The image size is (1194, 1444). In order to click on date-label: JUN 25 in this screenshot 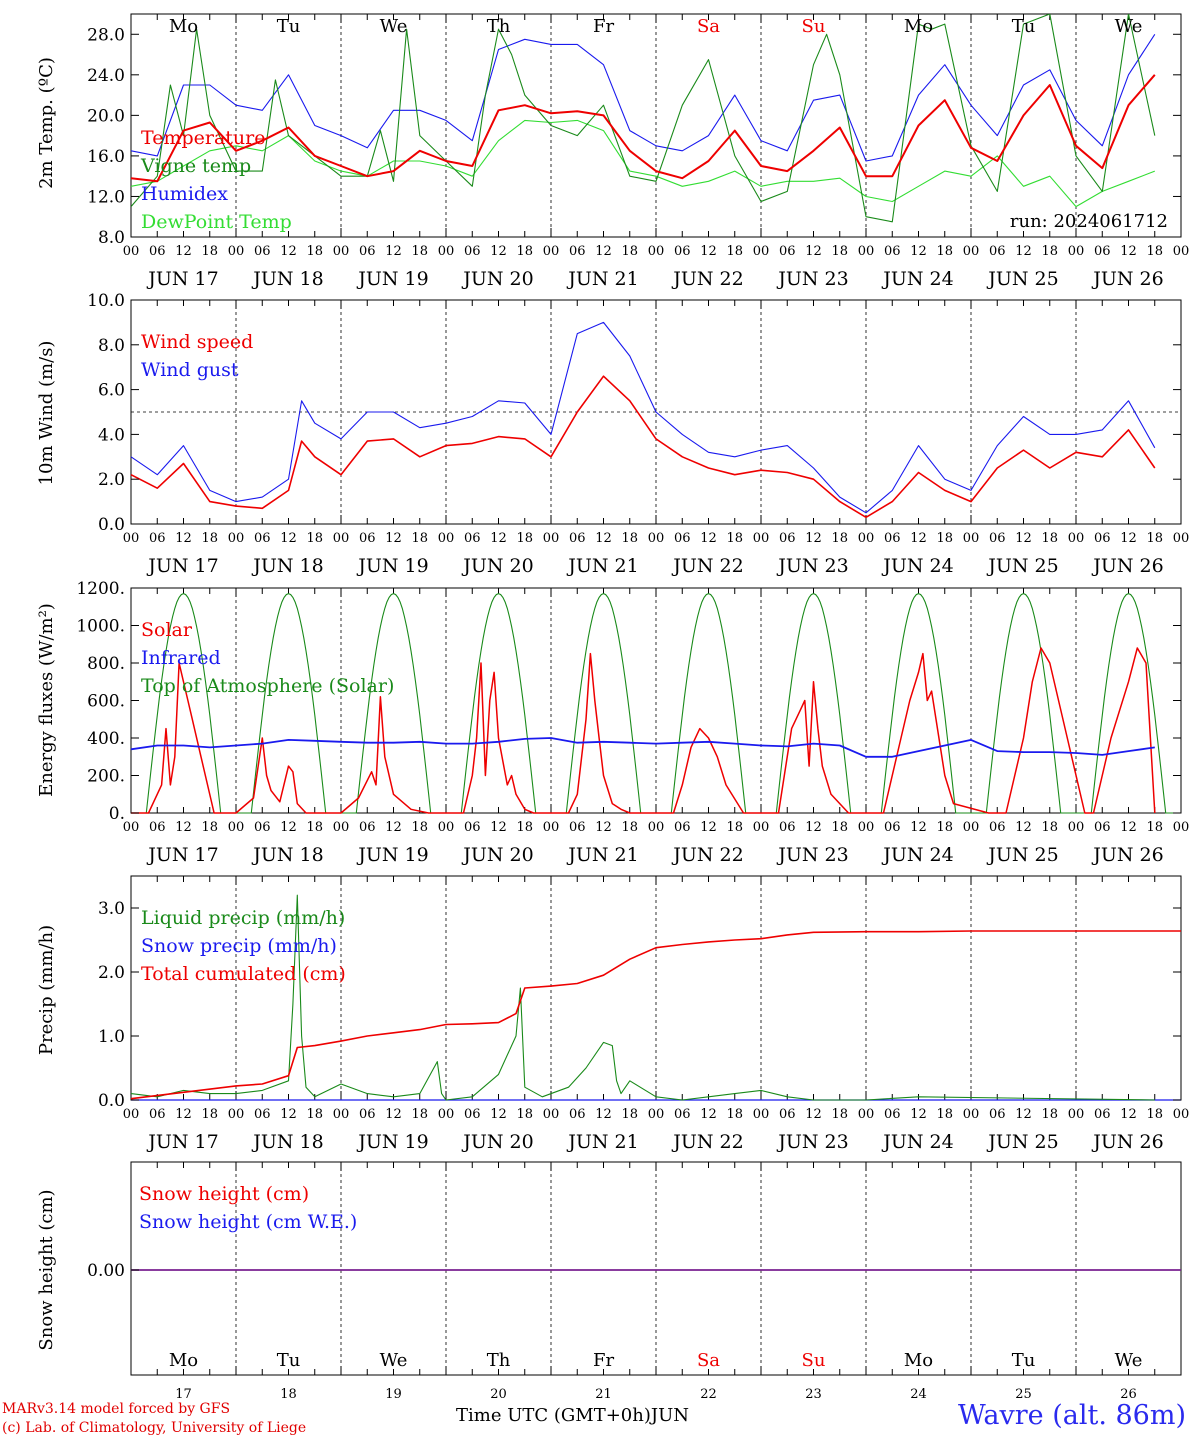, I will do `click(1022, 855)`.